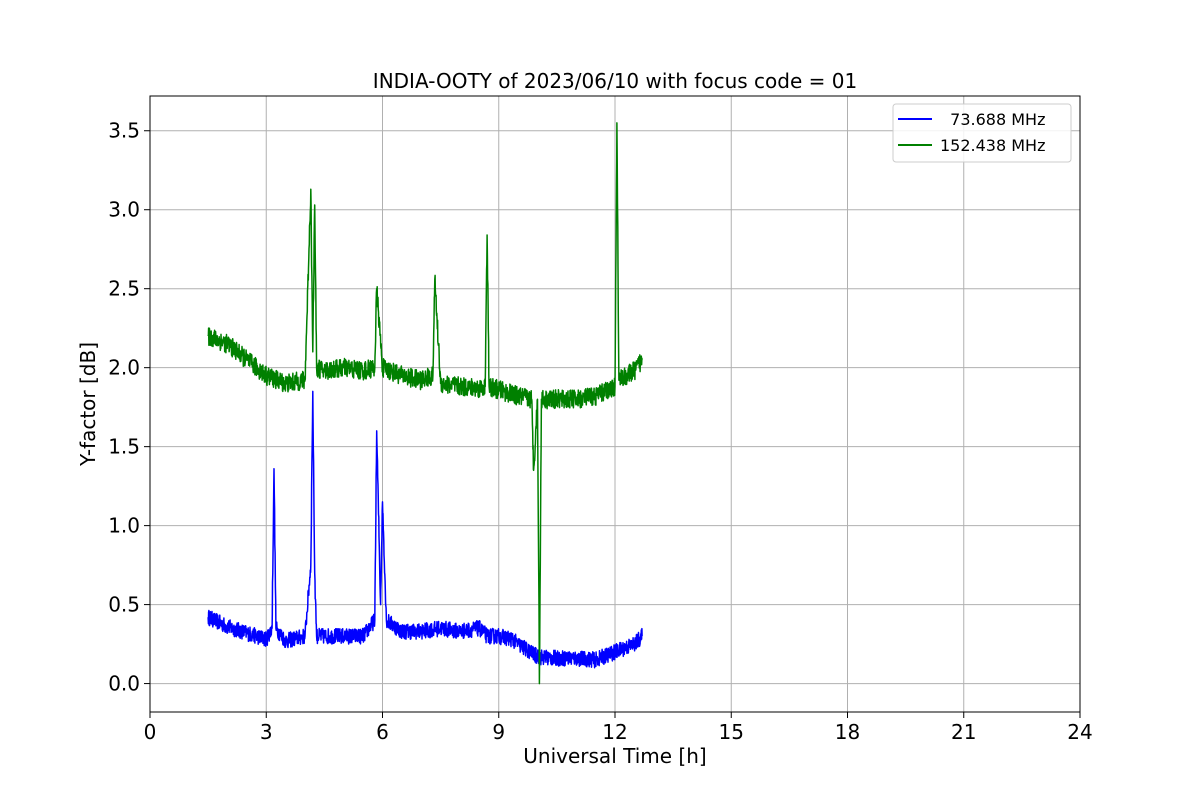 The height and width of the screenshot is (800, 1200). Describe the element at coordinates (124, 605) in the screenshot. I see `y-tick-label: 0.5` at that location.